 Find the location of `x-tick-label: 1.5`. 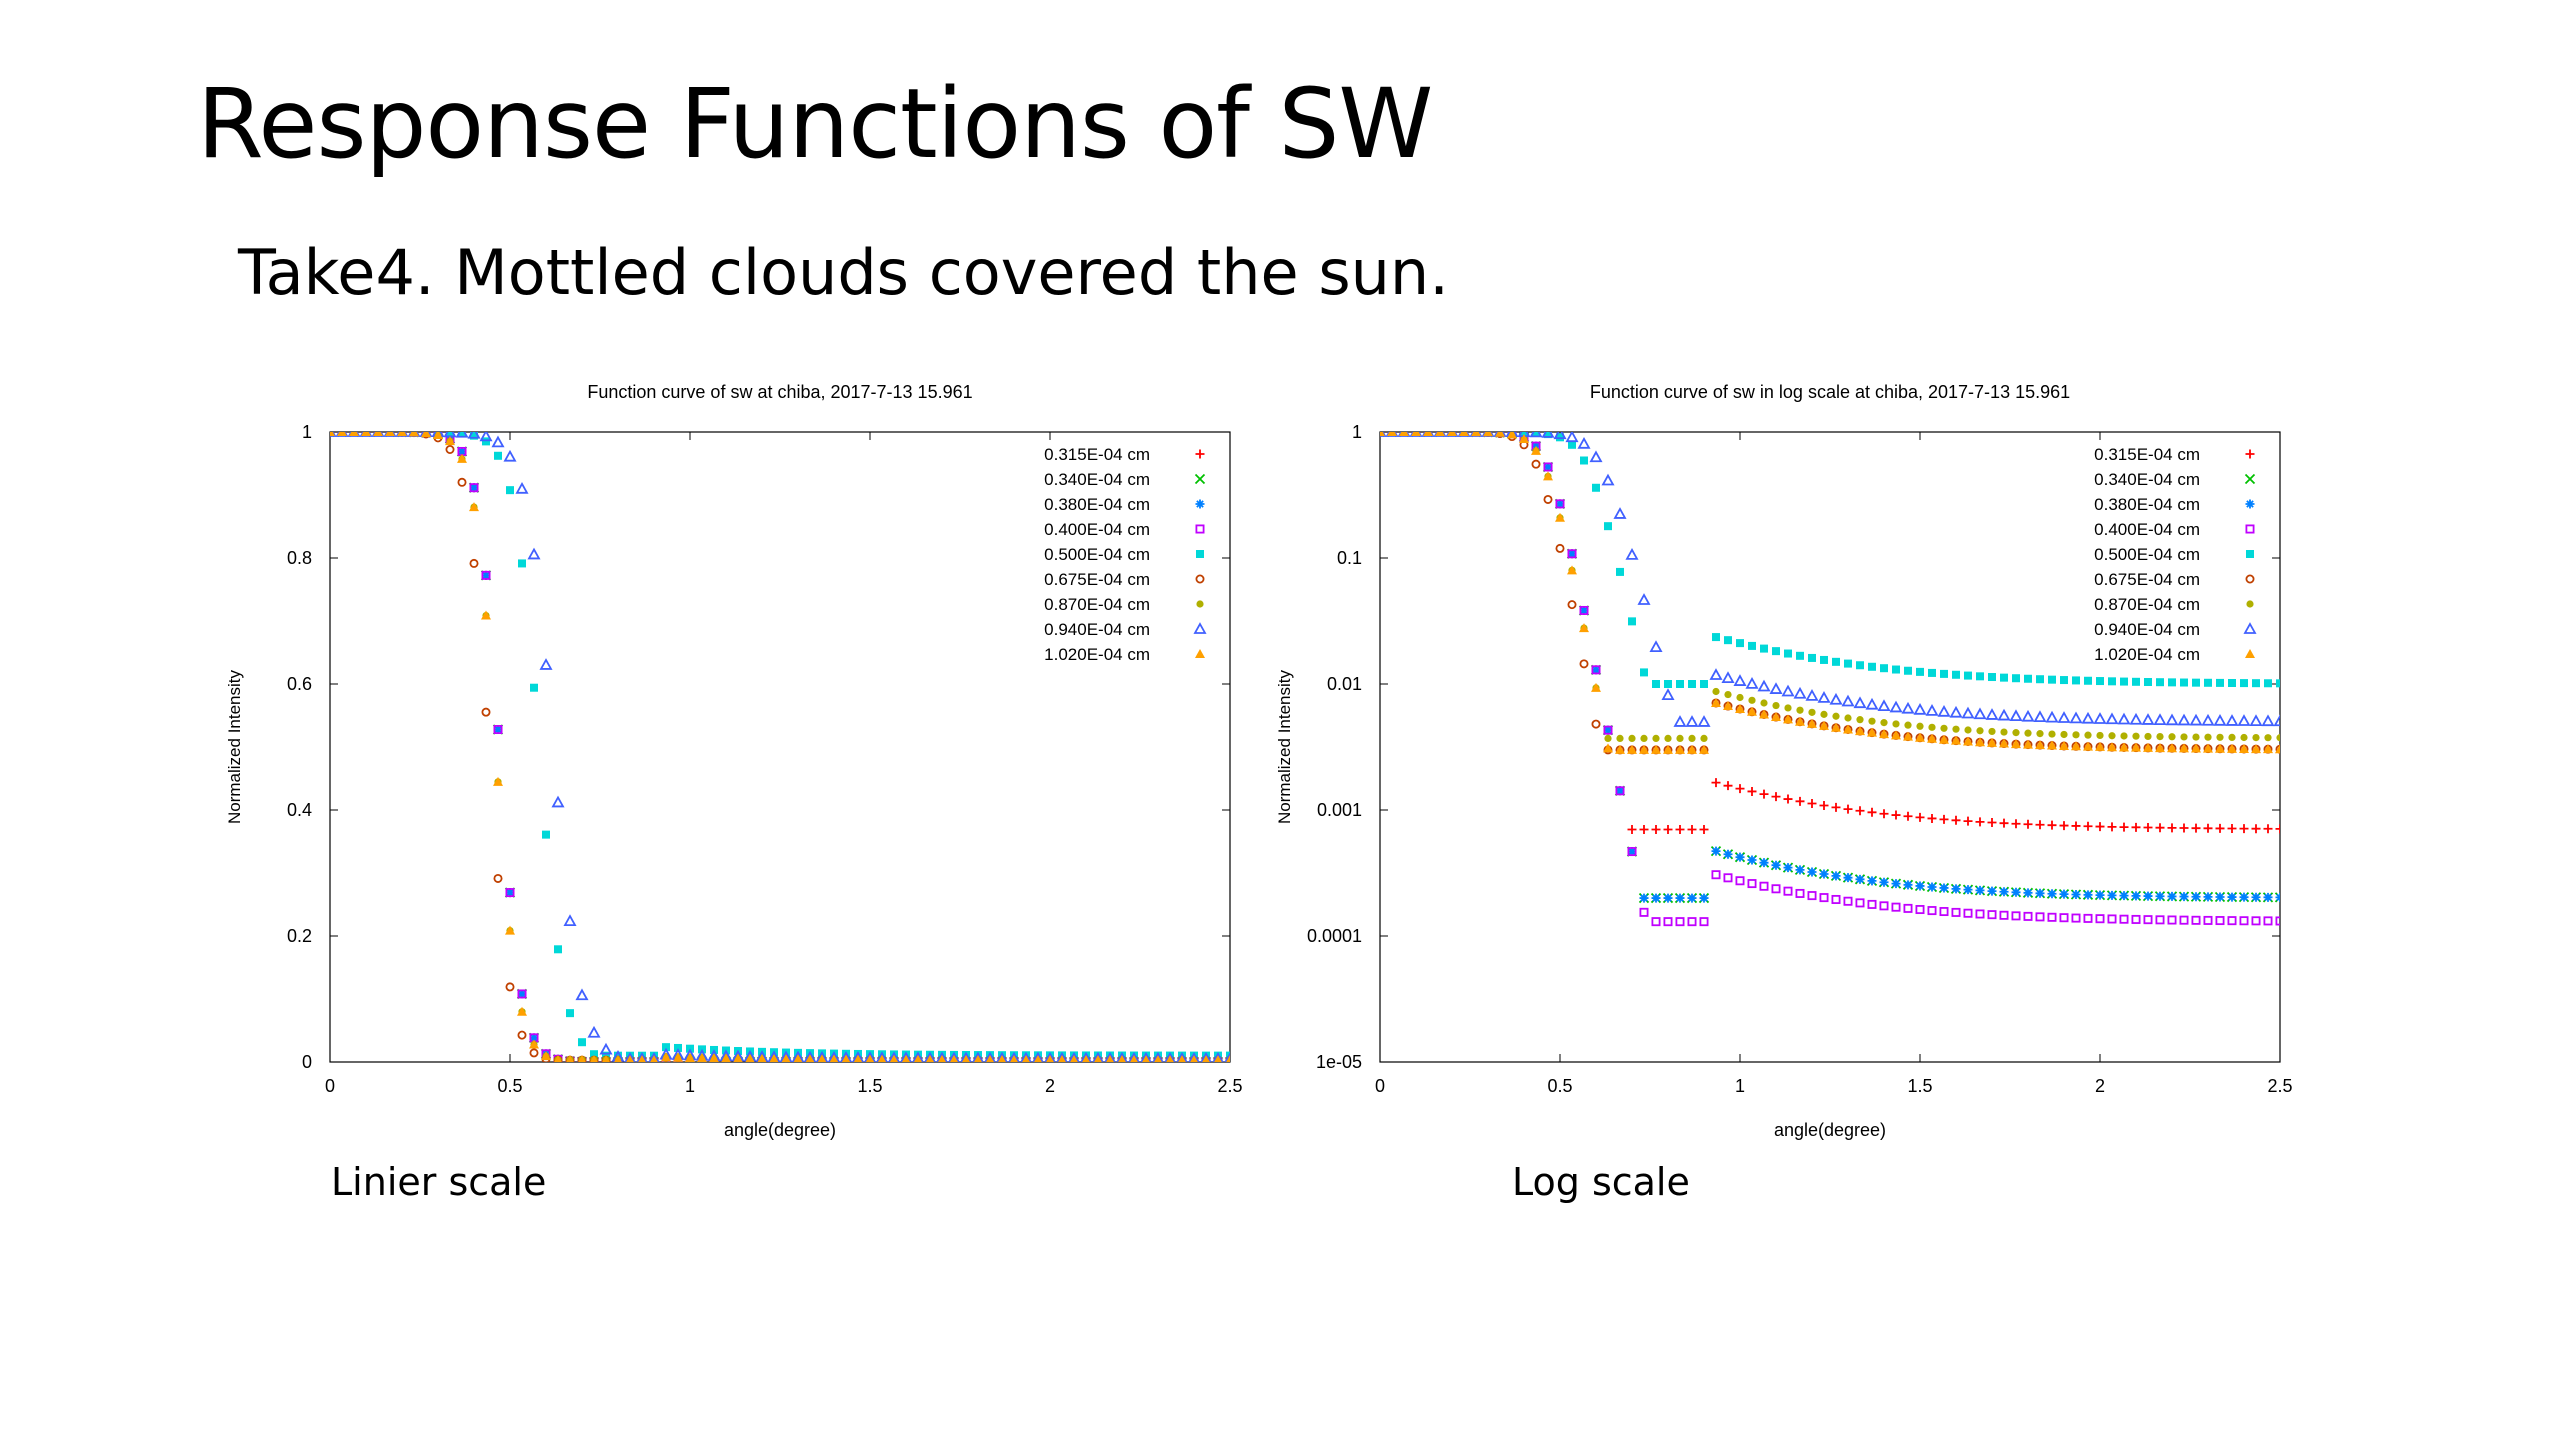

x-tick-label: 1.5 is located at coordinates (1919, 1086).